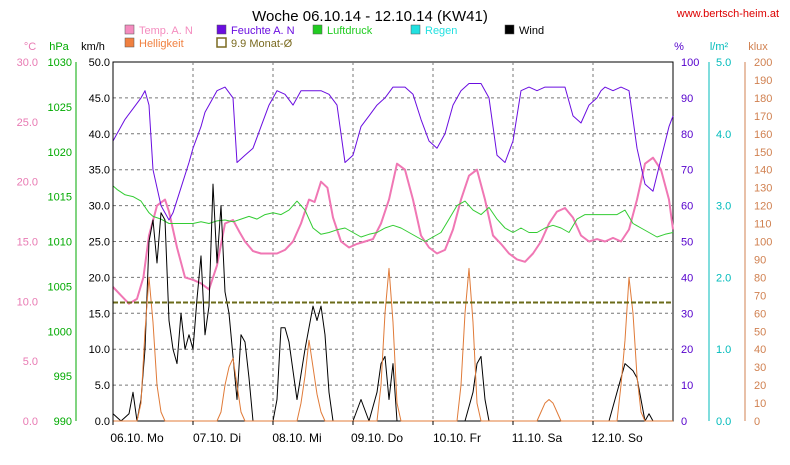 The height and width of the screenshot is (465, 790). Describe the element at coordinates (99, 207) in the screenshot. I see `tick-label-wind: 30.0` at that location.